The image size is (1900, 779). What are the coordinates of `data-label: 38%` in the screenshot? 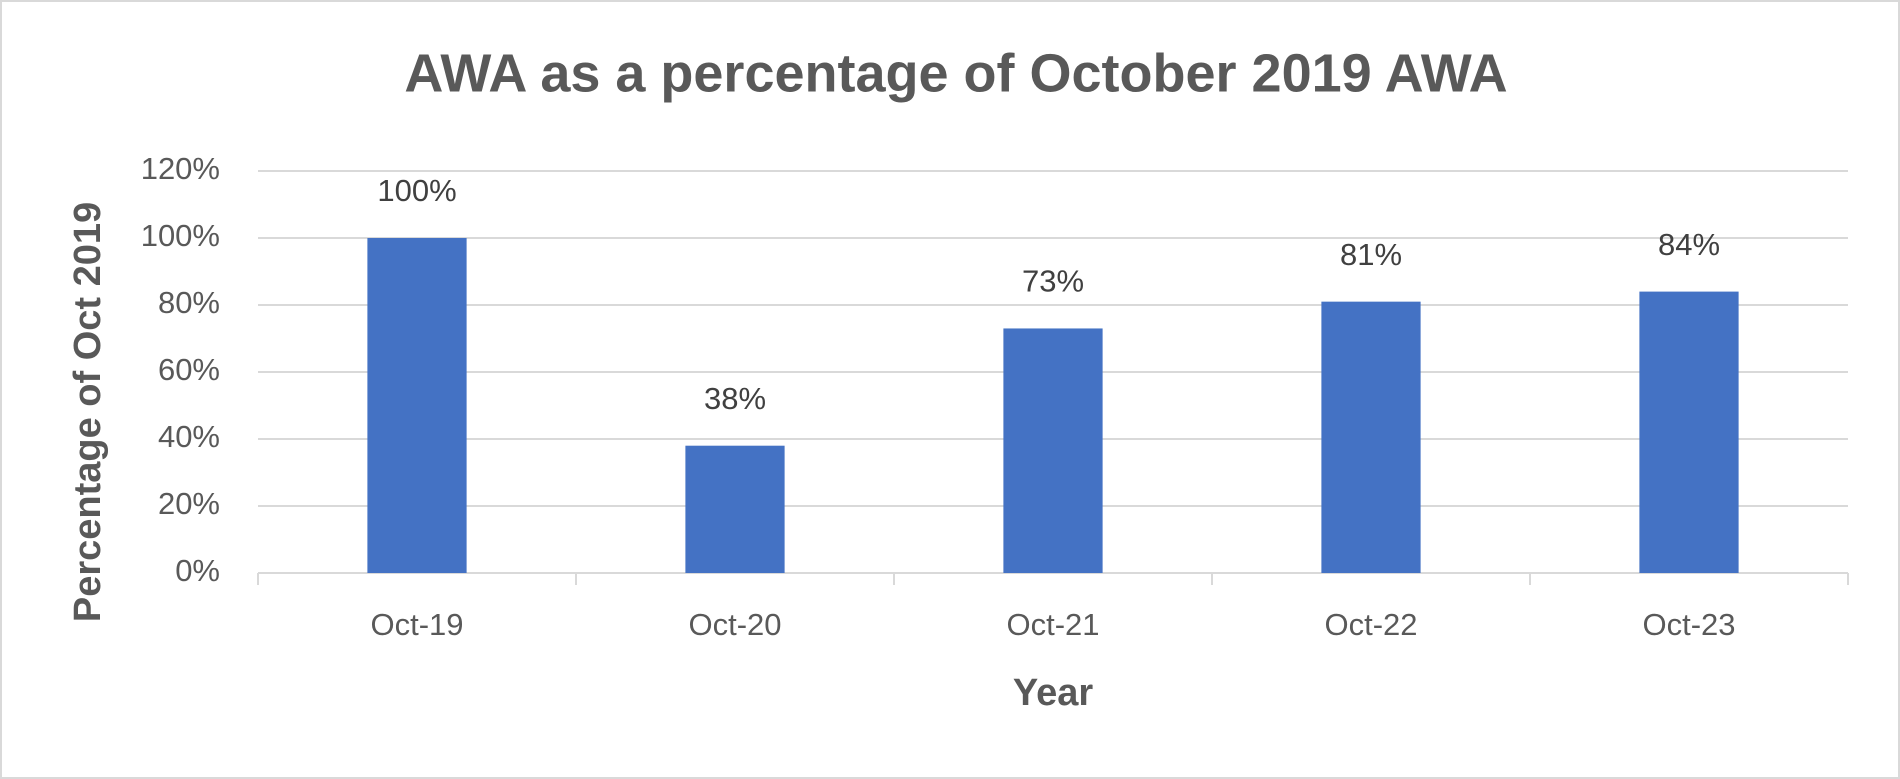 It's located at (735, 398).